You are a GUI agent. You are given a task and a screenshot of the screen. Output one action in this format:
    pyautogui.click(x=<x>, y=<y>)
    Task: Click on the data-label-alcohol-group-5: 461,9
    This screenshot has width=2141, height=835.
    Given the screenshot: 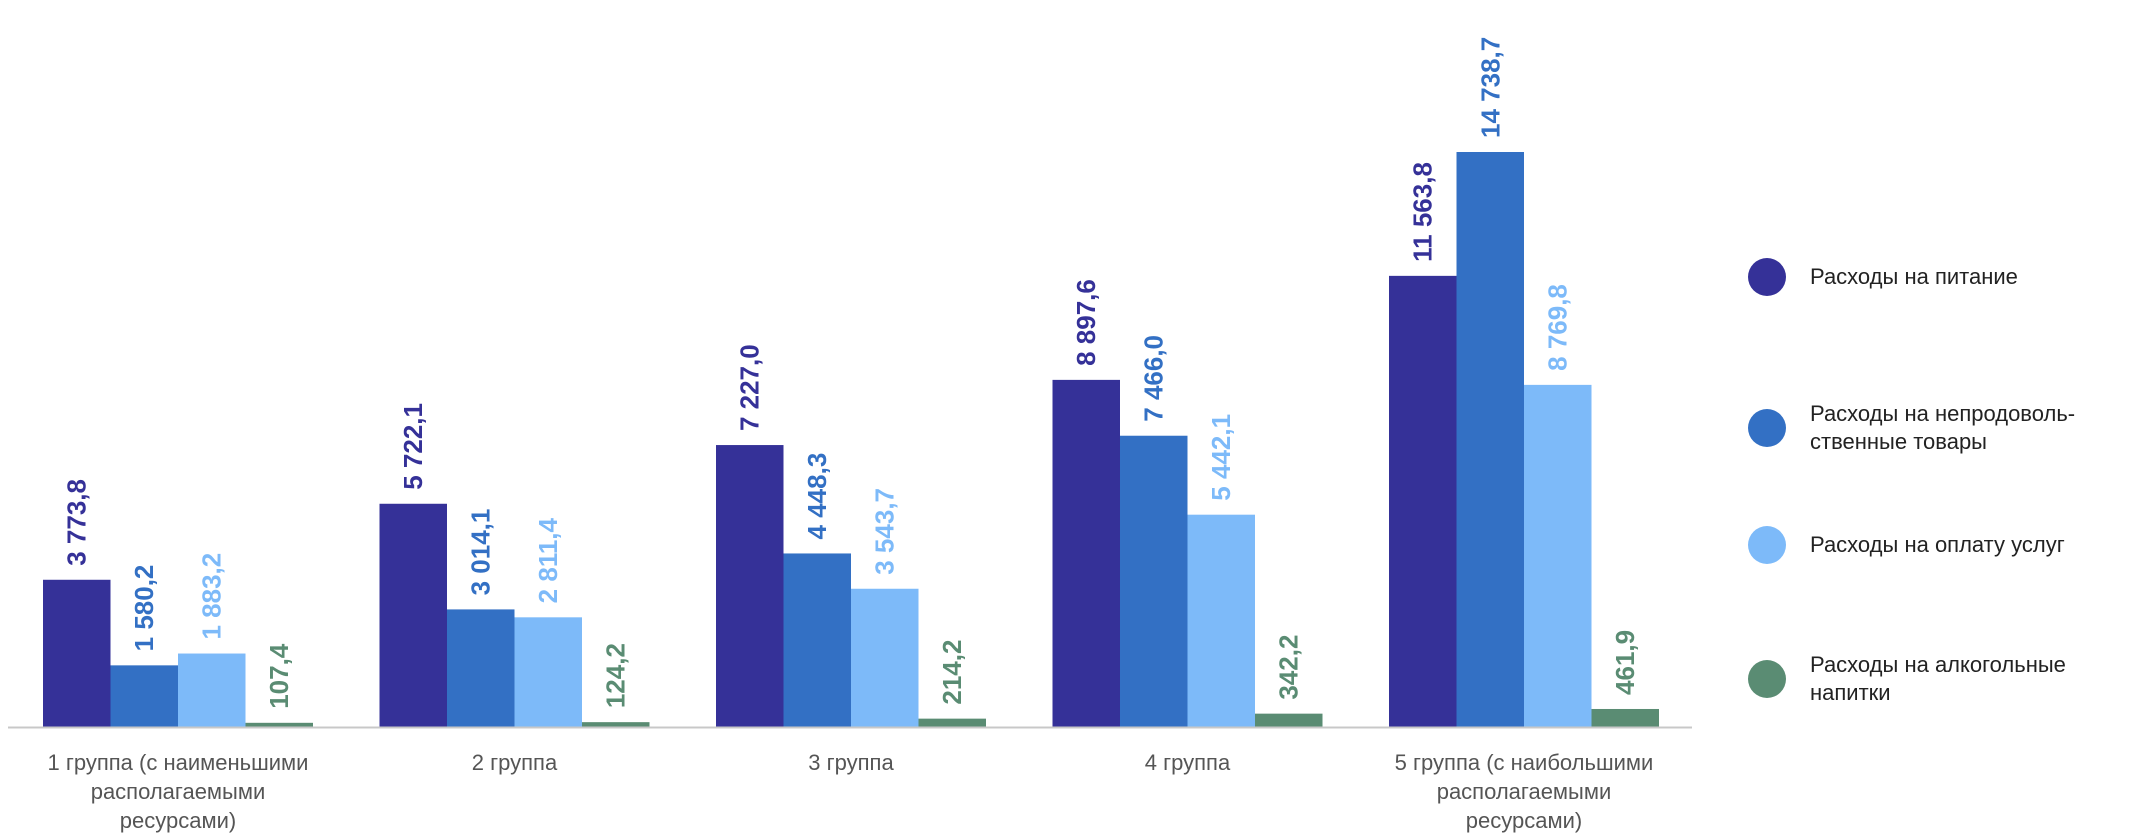 What is the action you would take?
    pyautogui.click(x=1625, y=662)
    